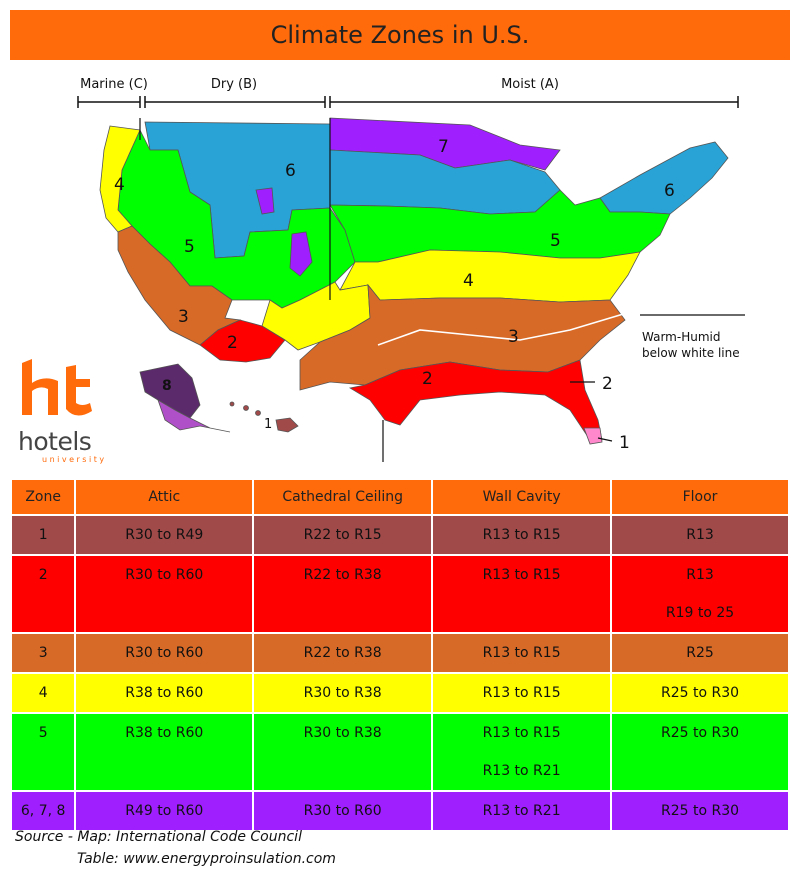  Describe the element at coordinates (164, 811) in the screenshot. I see `cell-attic: R49 to R60` at that location.